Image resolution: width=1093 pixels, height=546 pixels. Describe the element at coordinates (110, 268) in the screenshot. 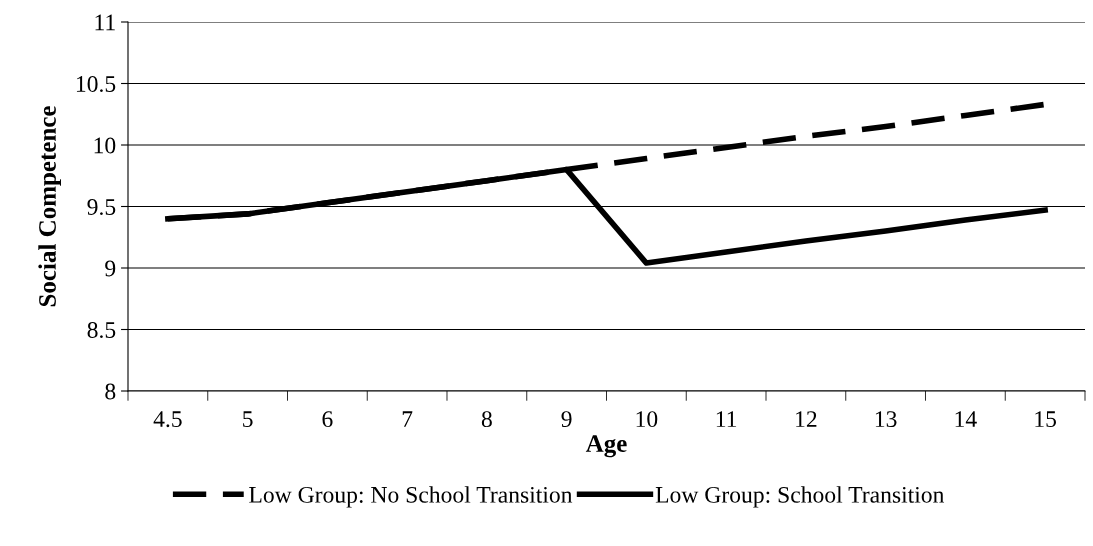

I see `y-tick-label: 9` at that location.